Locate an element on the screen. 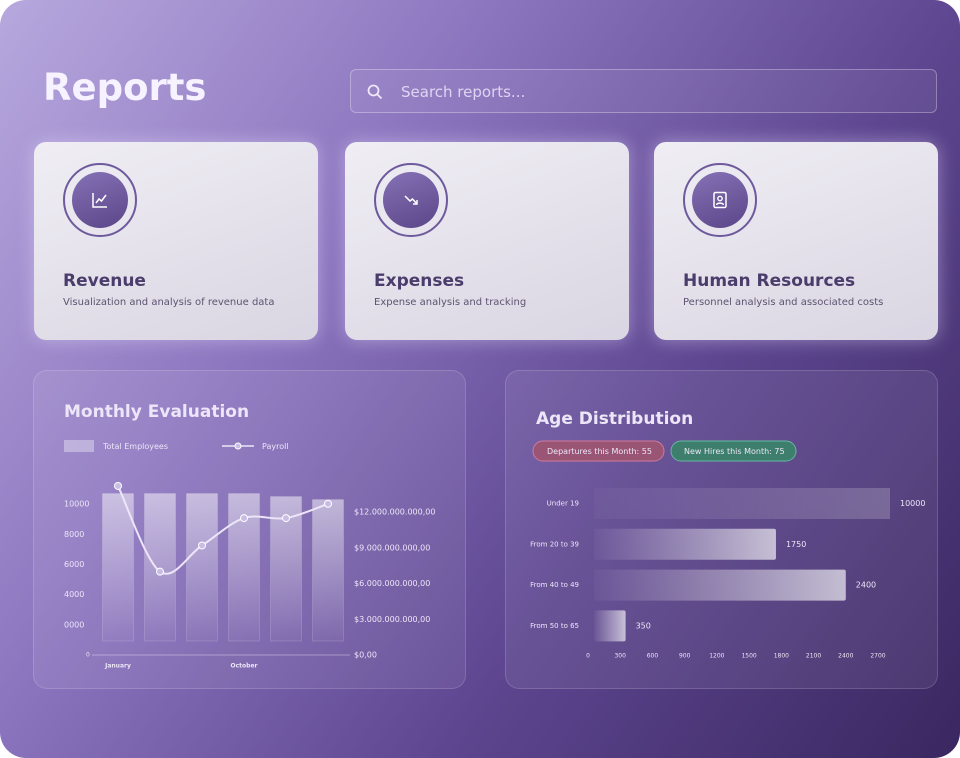  value-label: 2400 is located at coordinates (866, 585).